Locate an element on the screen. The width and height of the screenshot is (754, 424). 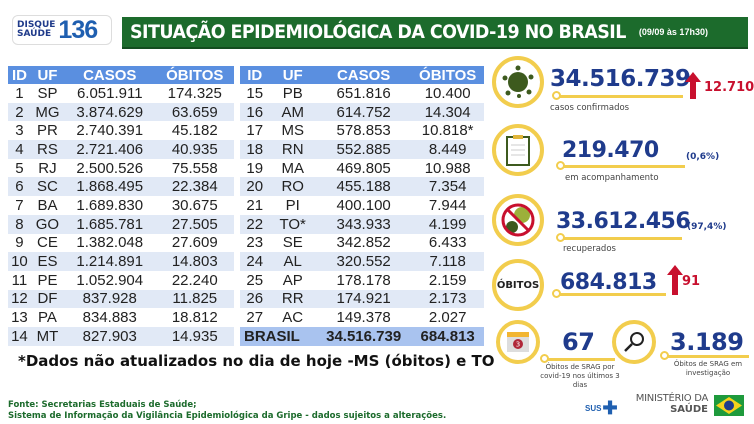
table-row: 25 AP 178.178 2.159 is located at coordinates (362, 280).